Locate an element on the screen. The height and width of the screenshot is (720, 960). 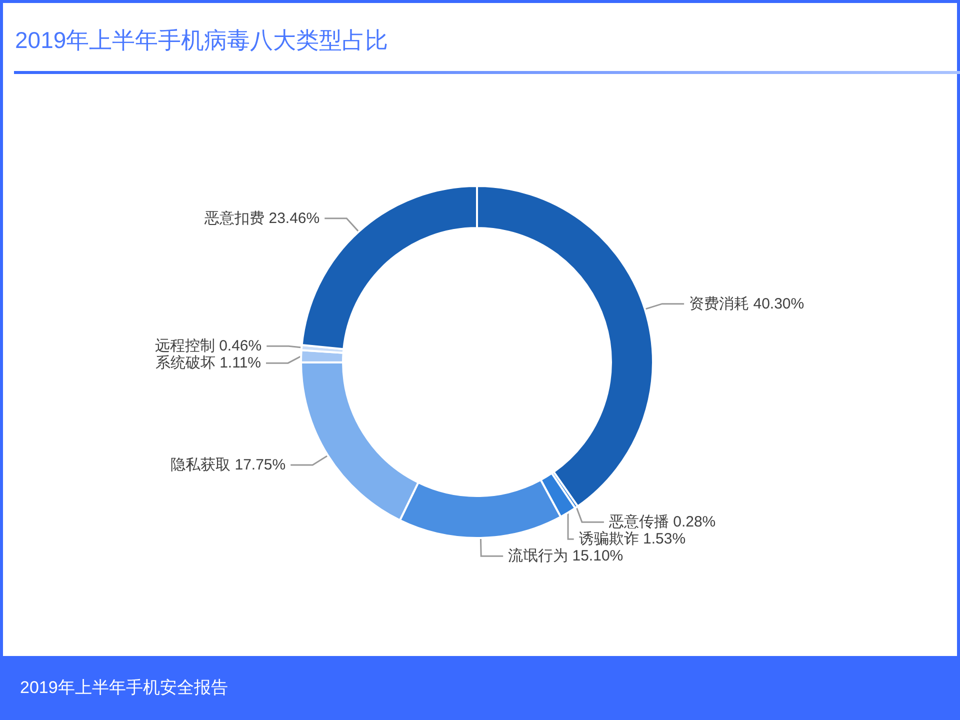
text: 2019年上半年手机安全报告 is located at coordinates (124, 688).